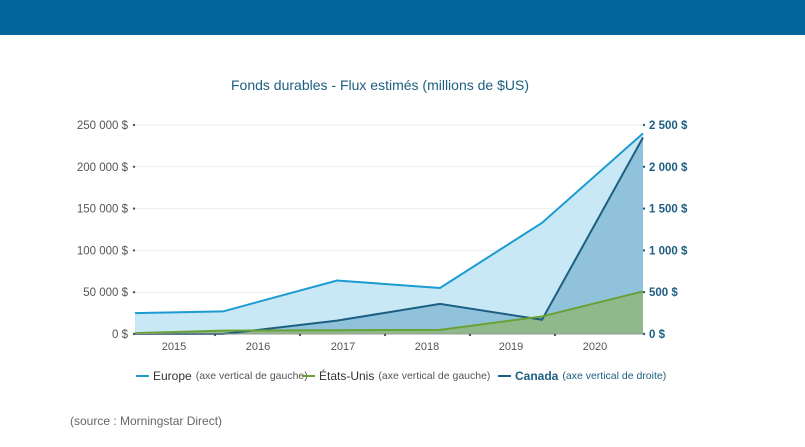 The width and height of the screenshot is (805, 447). I want to click on legend-item: États-Unis (axe vertical de gauche), so click(396, 376).